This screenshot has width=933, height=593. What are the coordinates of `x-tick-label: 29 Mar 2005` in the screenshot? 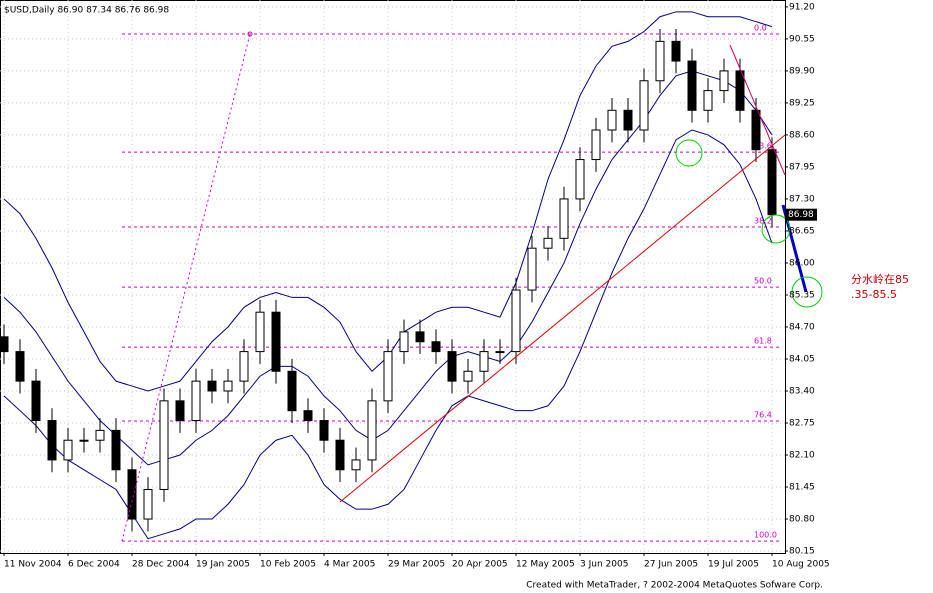 It's located at (416, 565).